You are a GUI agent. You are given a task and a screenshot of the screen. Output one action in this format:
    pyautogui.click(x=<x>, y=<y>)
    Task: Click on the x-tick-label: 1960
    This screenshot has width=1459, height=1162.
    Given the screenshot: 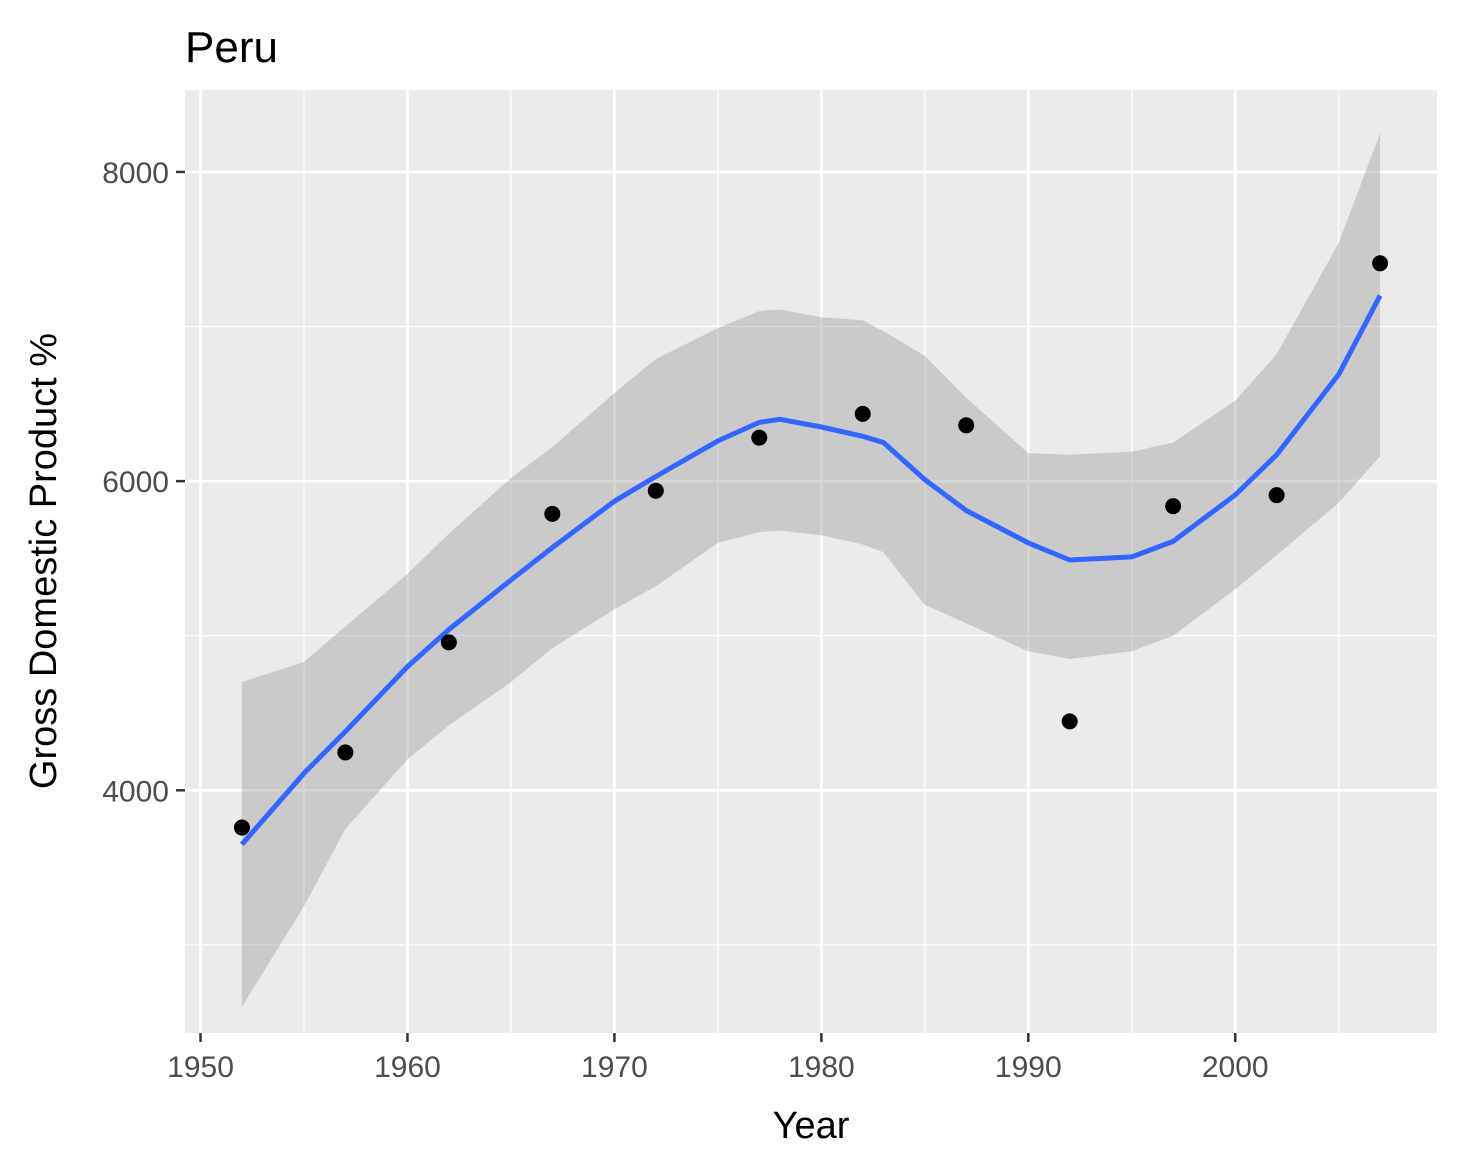 What is the action you would take?
    pyautogui.click(x=407, y=1067)
    